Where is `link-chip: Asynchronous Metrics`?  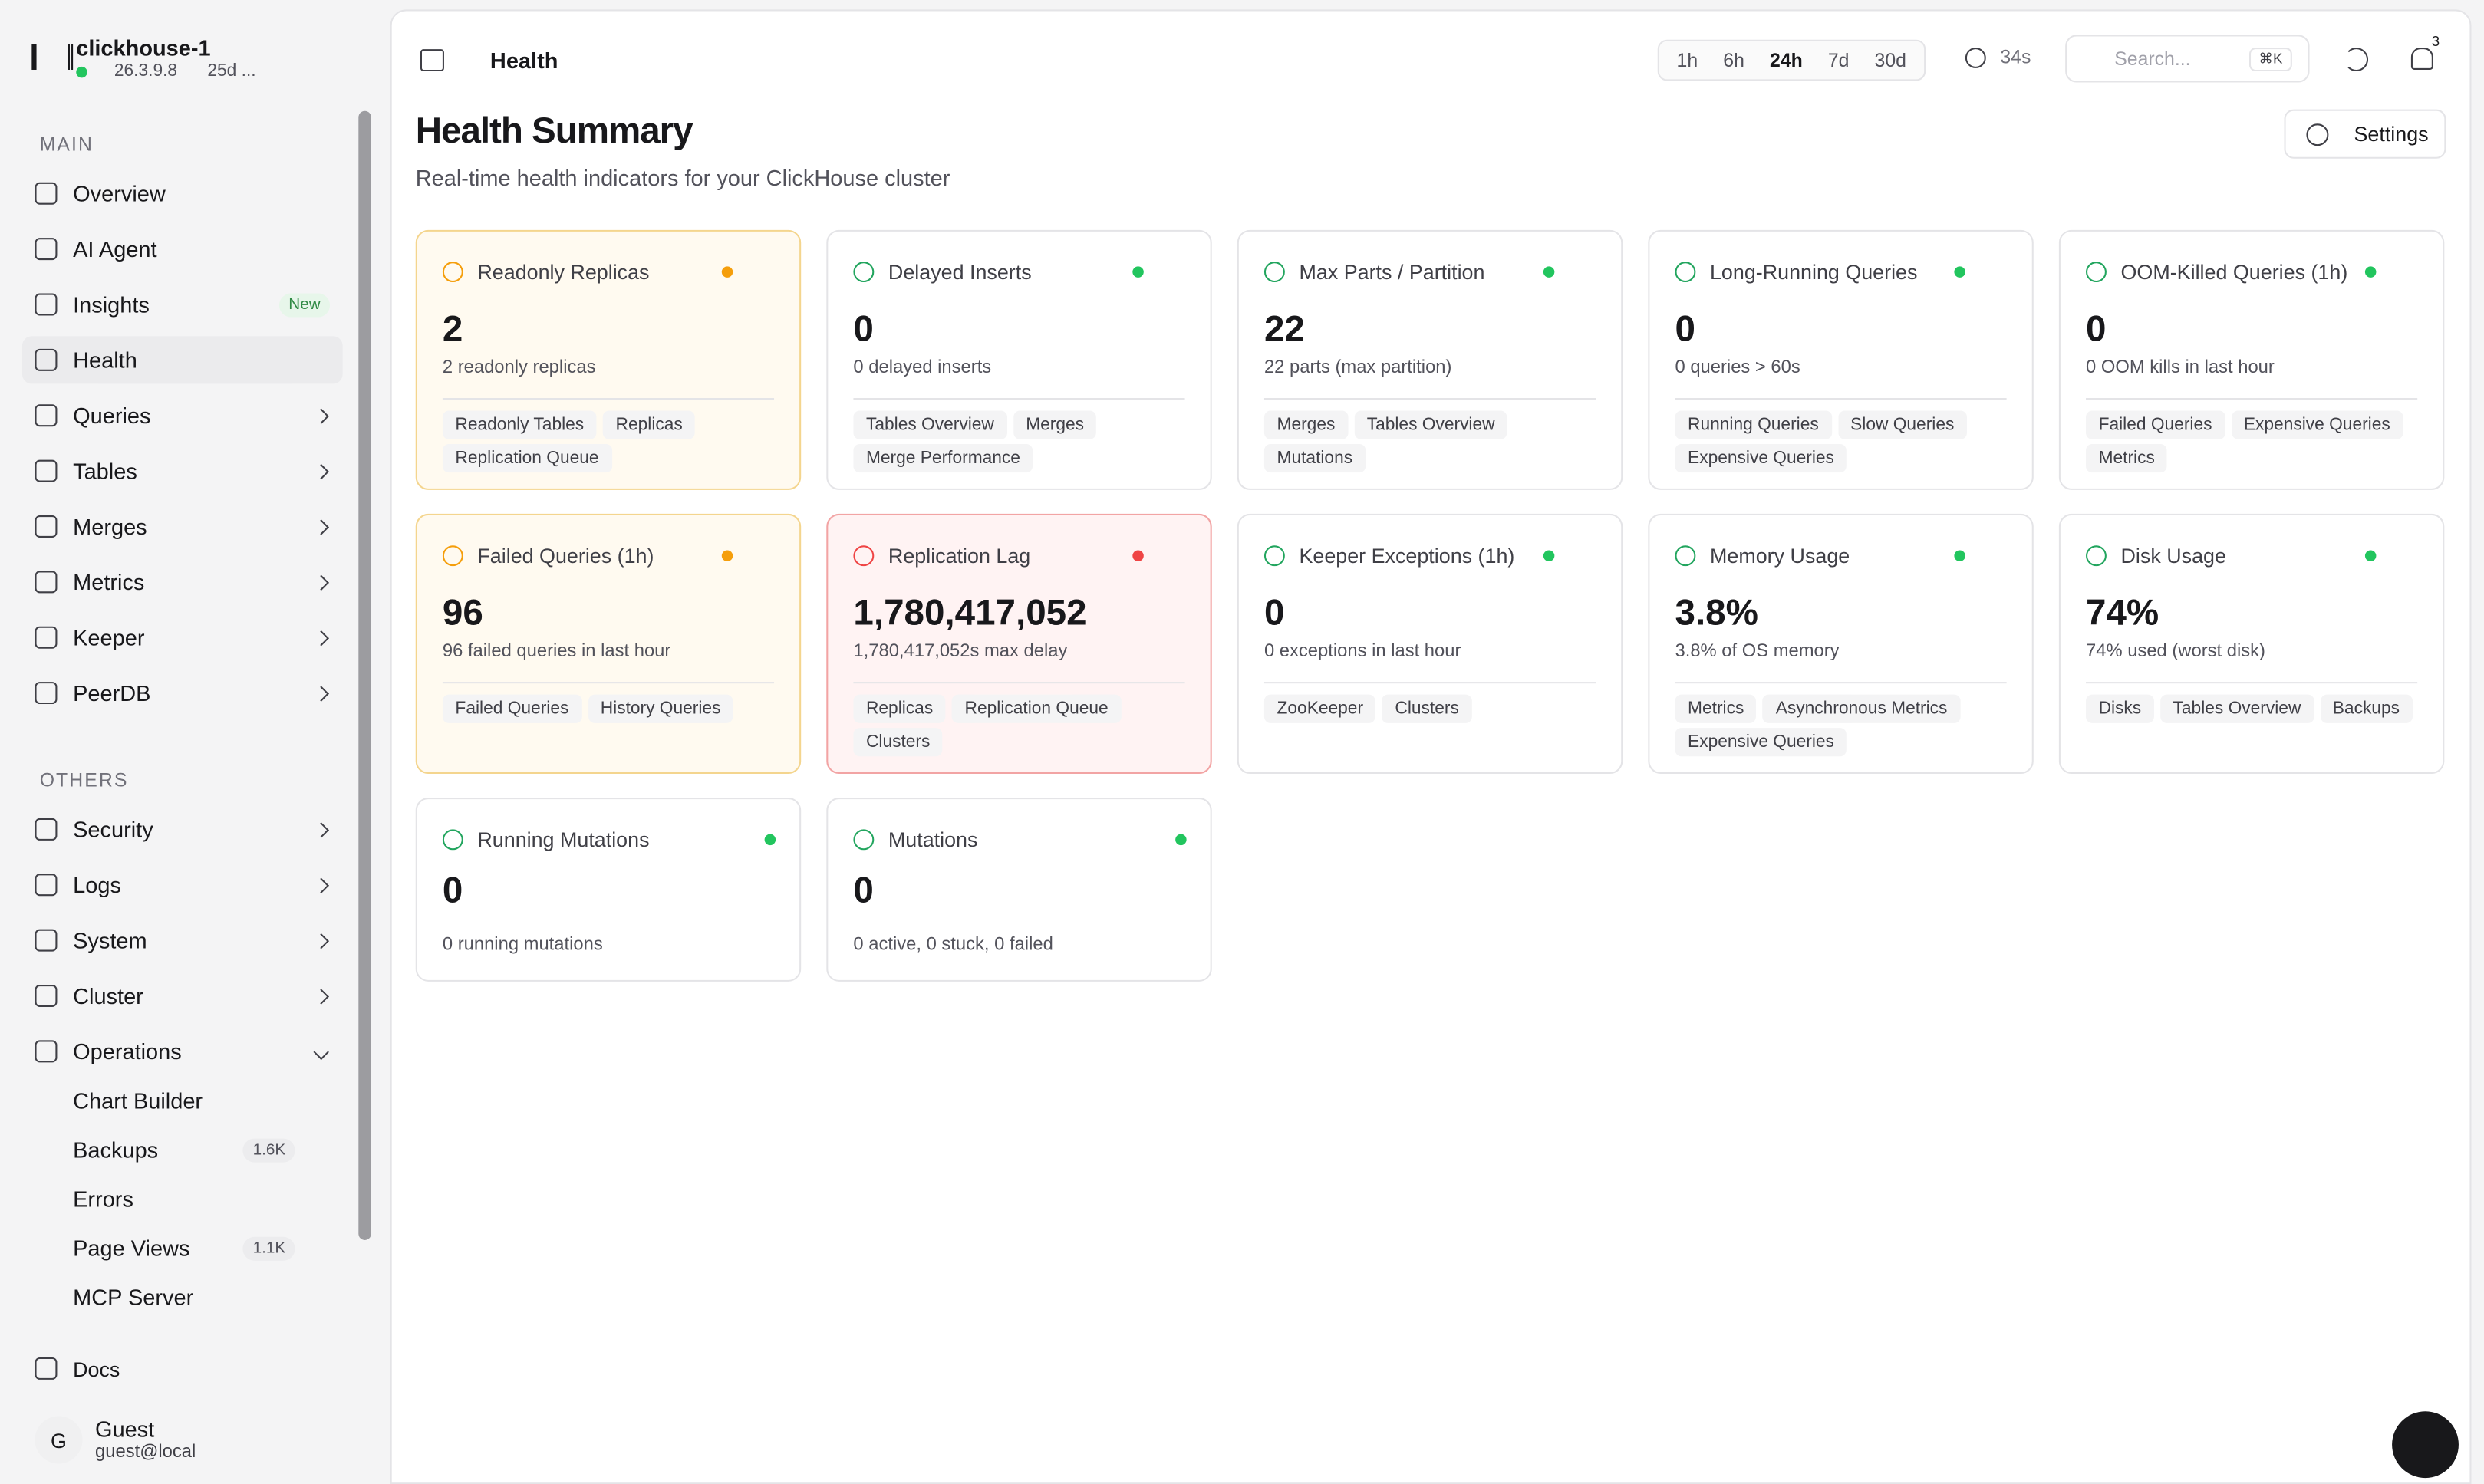
link-chip: Asynchronous Metrics is located at coordinates (1861, 708).